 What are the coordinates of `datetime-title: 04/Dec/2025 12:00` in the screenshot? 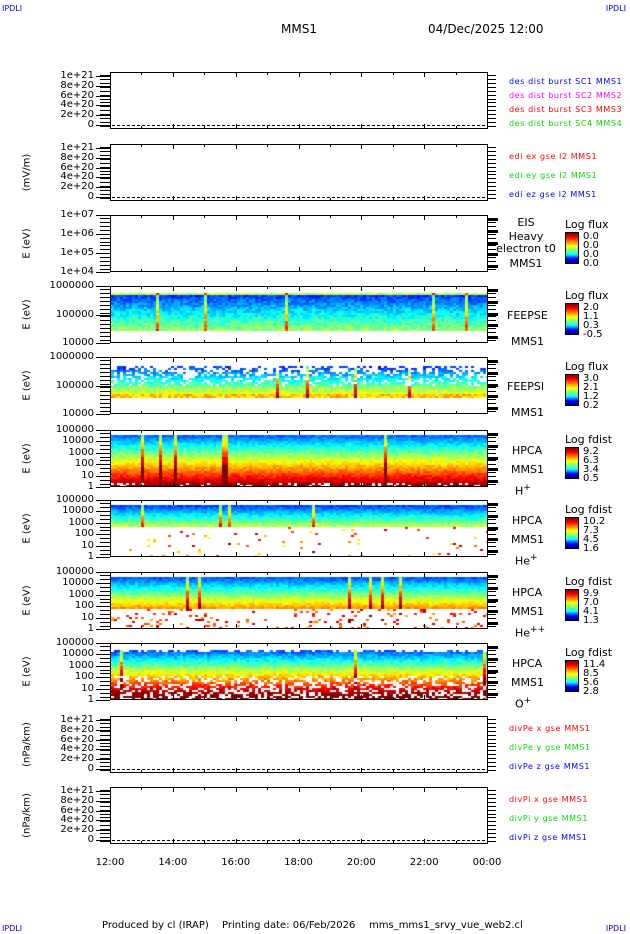 It's located at (486, 29).